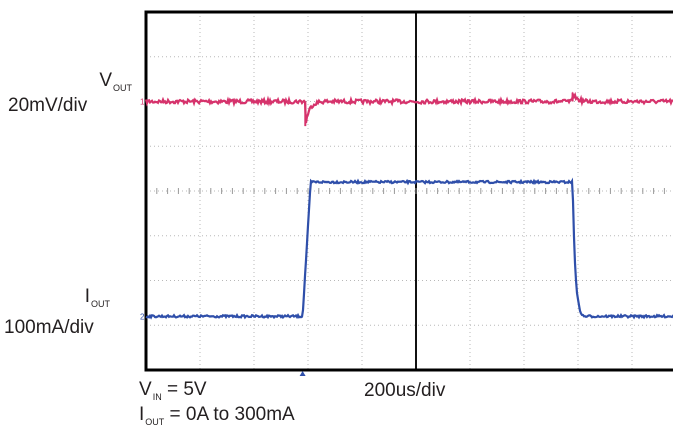 This screenshot has width=673, height=441. Describe the element at coordinates (48, 105) in the screenshot. I see `vout-scale-label: 20mV/div` at that location.